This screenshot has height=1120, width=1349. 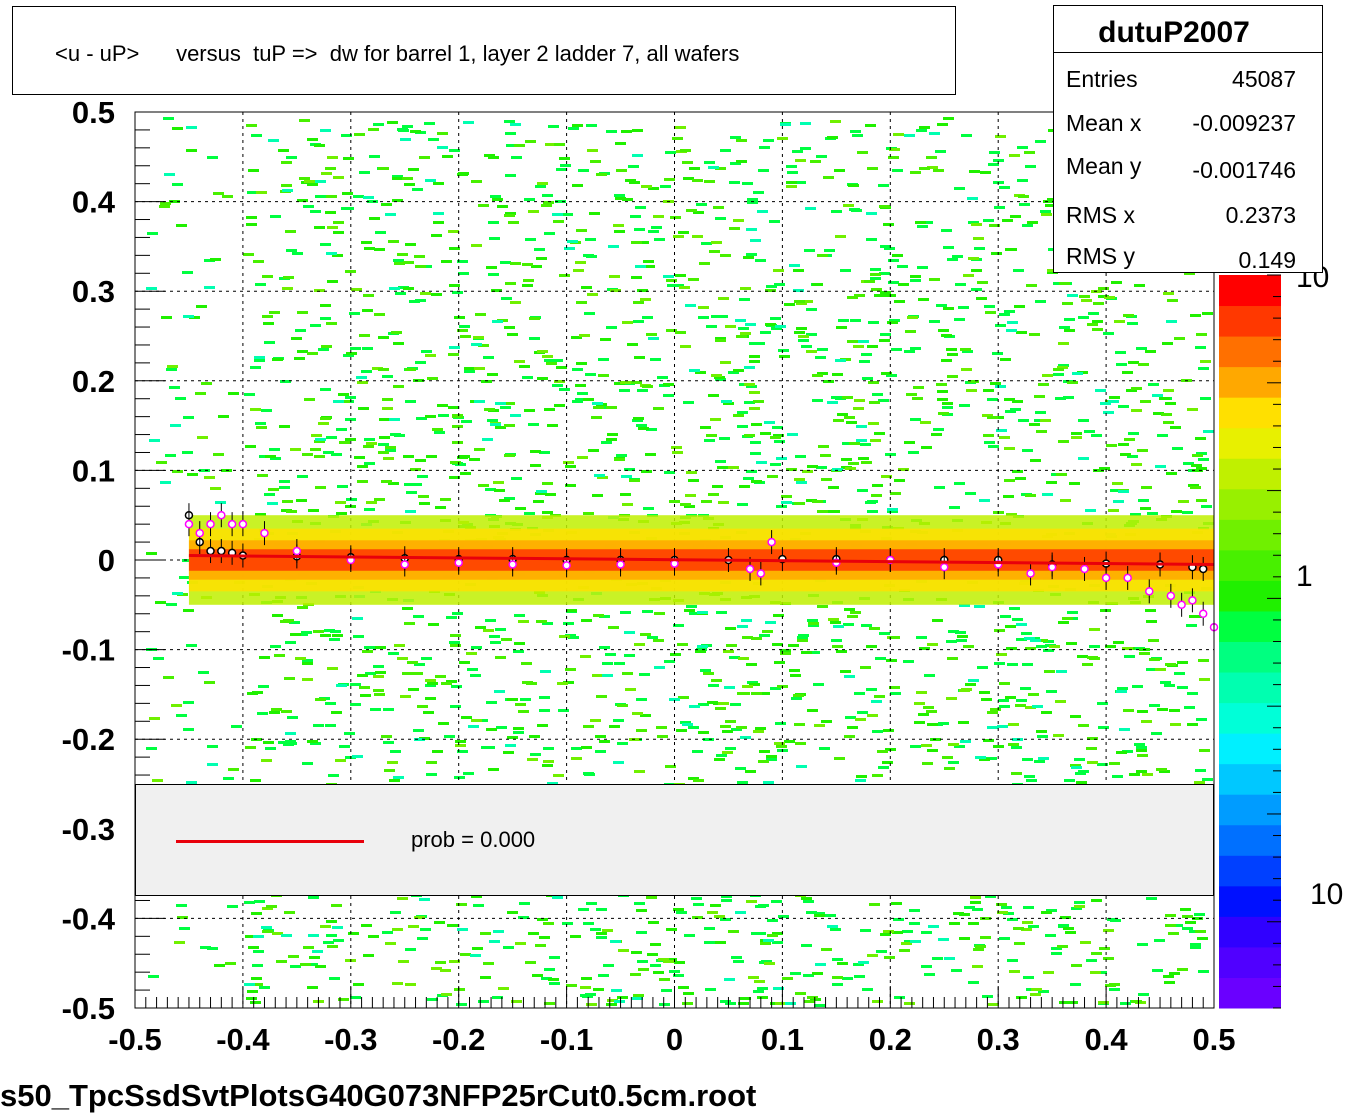 I want to click on x-tick-label: 0.2, so click(x=890, y=1039).